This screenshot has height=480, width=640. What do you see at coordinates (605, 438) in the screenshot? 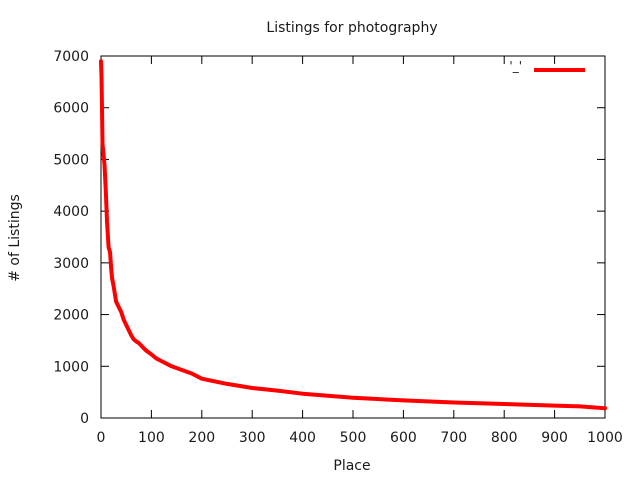
I see `x-tick-label: 1000` at bounding box center [605, 438].